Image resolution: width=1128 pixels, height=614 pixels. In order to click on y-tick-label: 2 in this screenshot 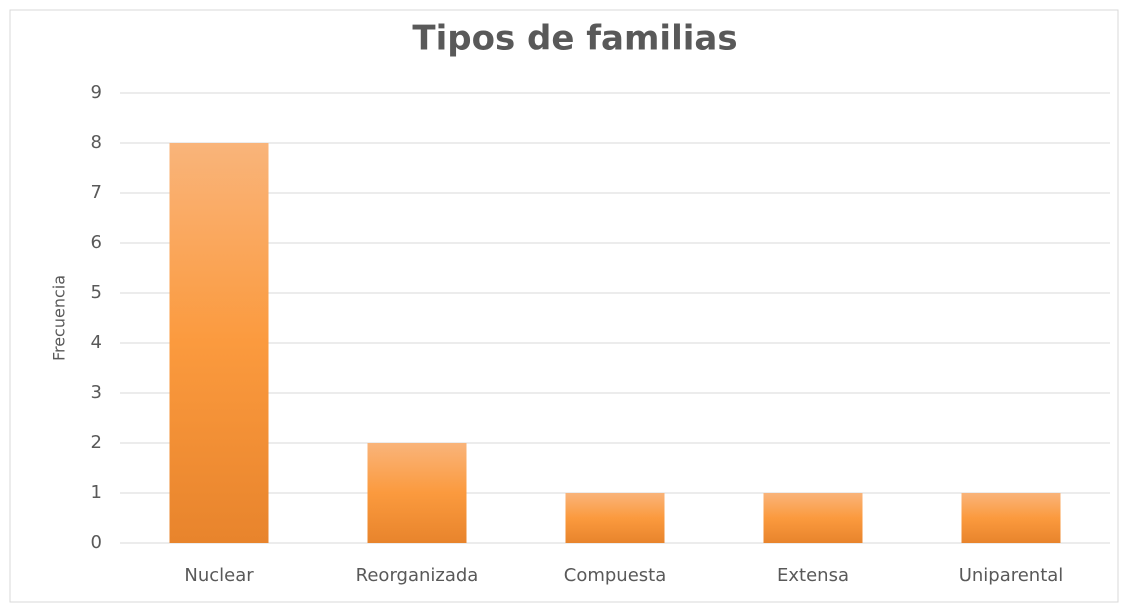, I will do `click(96, 442)`.